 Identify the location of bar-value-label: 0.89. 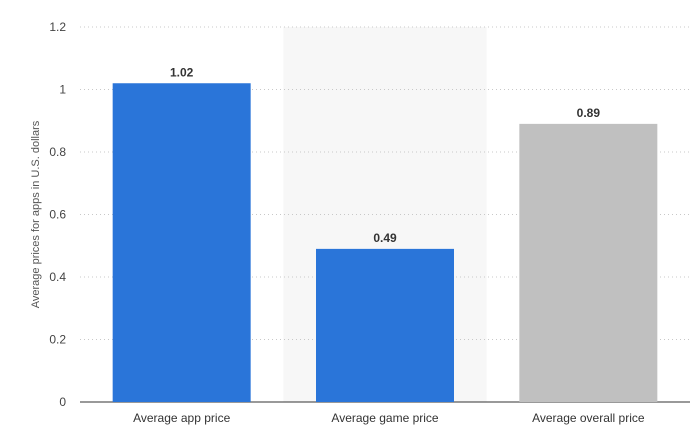
(589, 113).